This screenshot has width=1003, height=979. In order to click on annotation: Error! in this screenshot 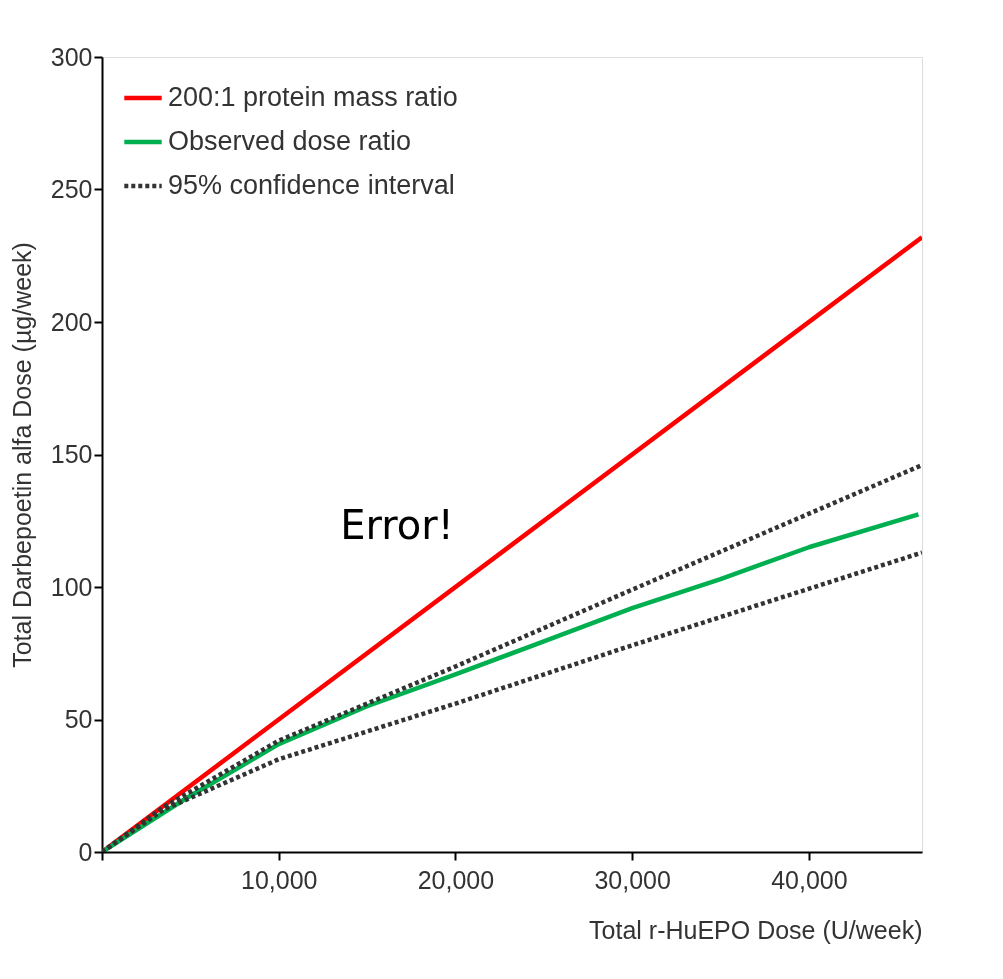, I will do `click(397, 525)`.